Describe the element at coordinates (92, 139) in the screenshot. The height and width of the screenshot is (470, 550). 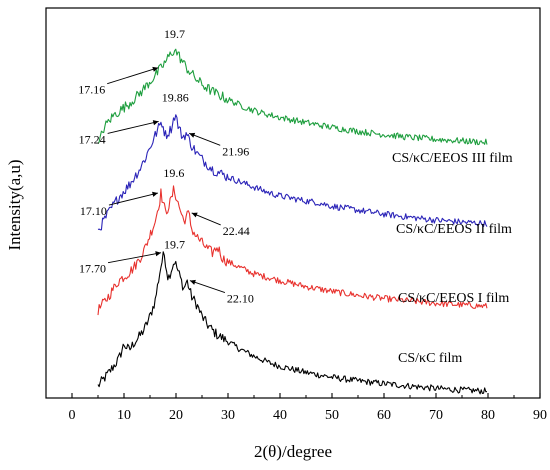
I see `peak-label: 17.24` at that location.